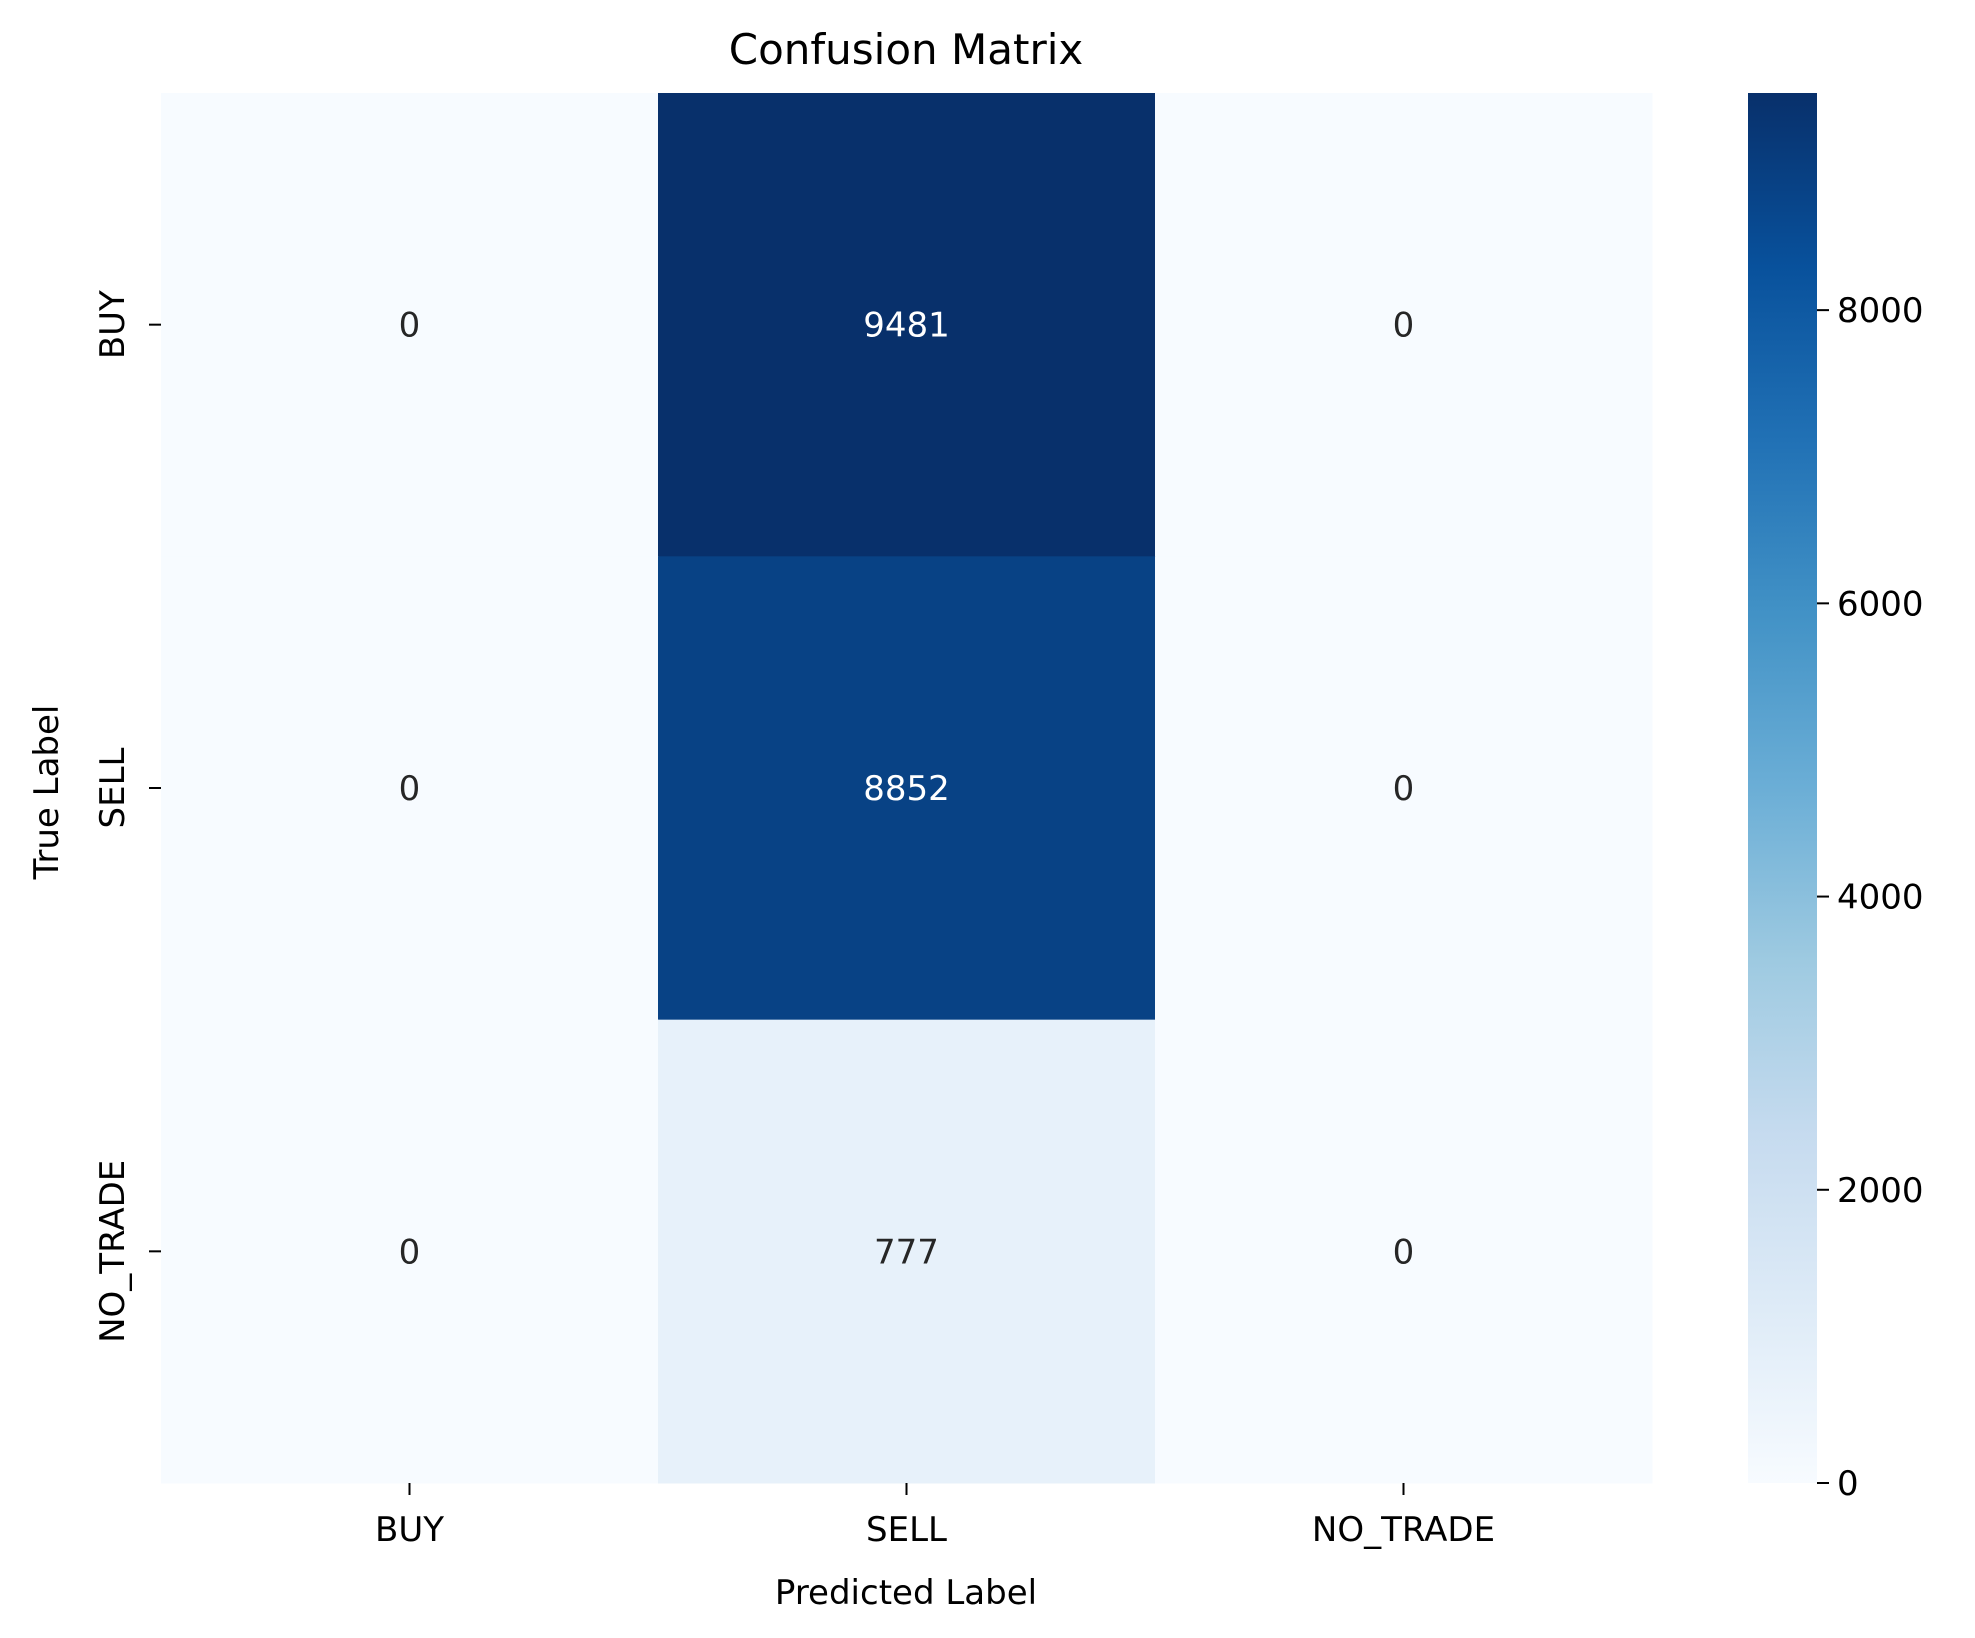  Describe the element at coordinates (1782, 788) in the screenshot. I see `colorbar` at that location.